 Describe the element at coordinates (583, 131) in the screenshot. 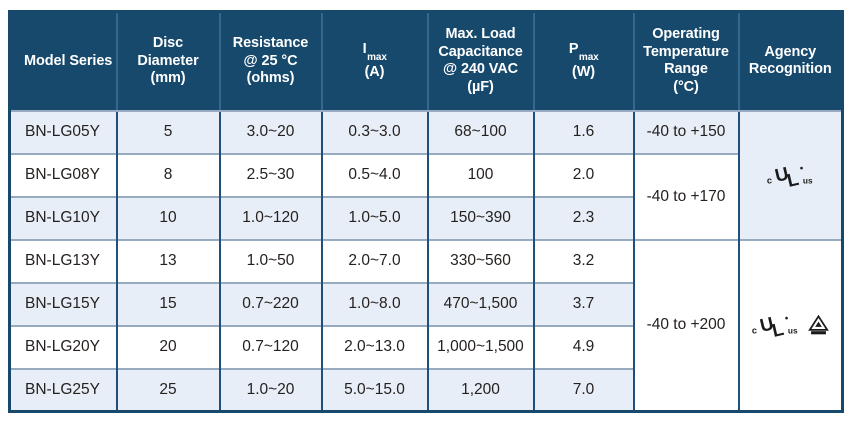

I see `cell-pmax: 1.6` at that location.